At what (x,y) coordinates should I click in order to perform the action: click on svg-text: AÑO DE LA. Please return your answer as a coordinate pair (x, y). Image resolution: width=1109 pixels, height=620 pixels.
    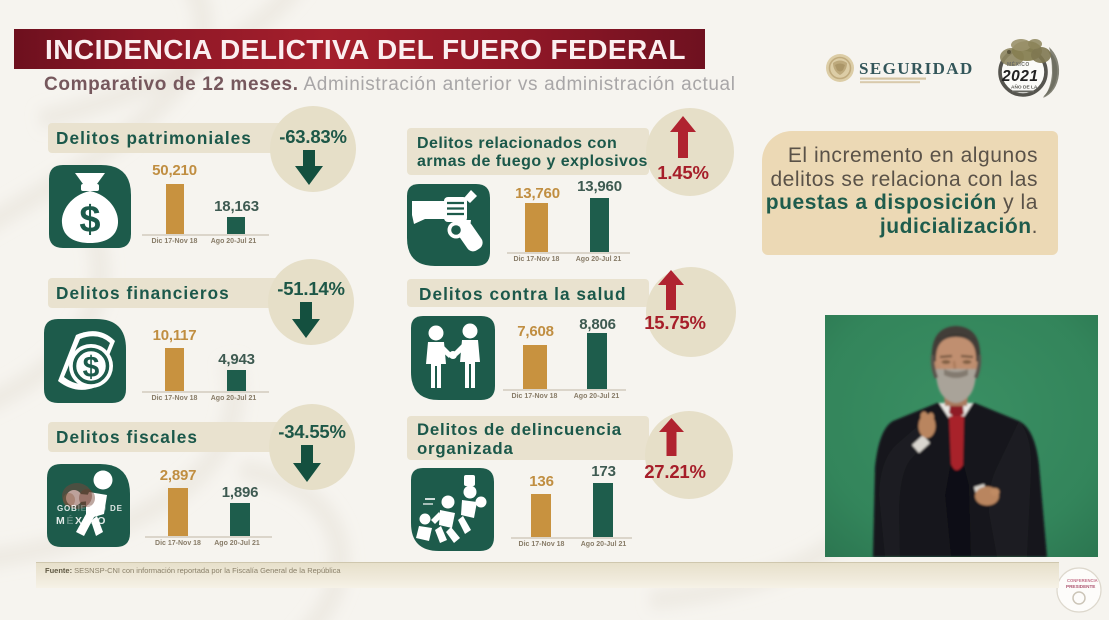
    Looking at the image, I should click on (1024, 87).